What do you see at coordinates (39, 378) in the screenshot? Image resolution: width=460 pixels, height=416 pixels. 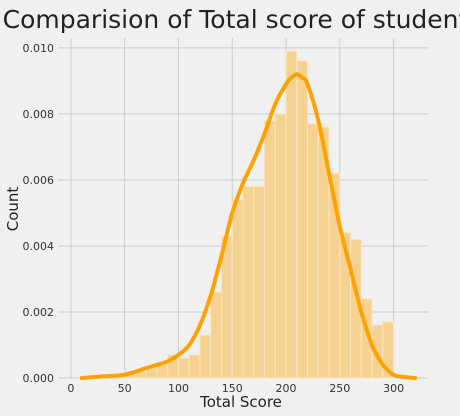 I see `y-tick-label: 0.000` at bounding box center [39, 378].